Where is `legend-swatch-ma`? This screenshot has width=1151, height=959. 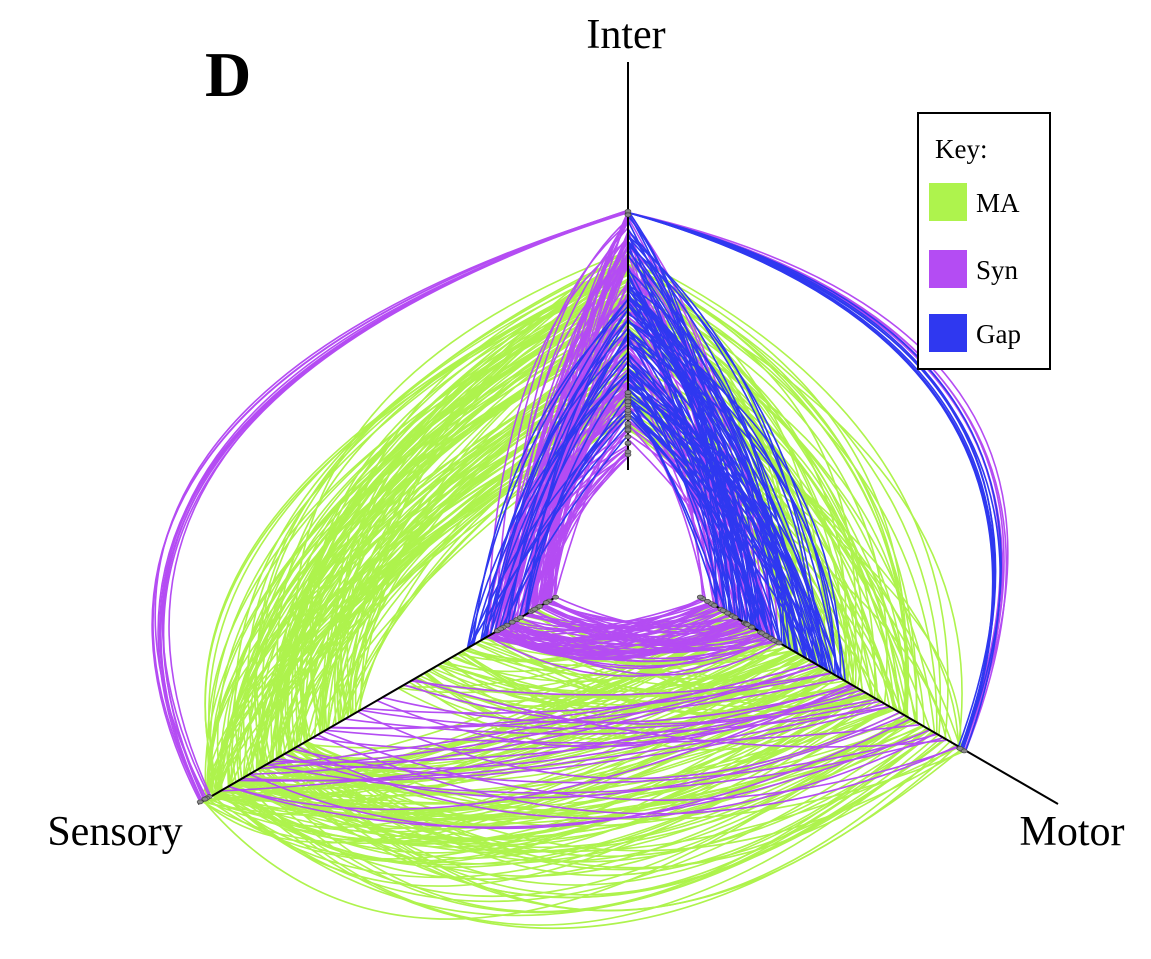
legend-swatch-ma is located at coordinates (948, 202).